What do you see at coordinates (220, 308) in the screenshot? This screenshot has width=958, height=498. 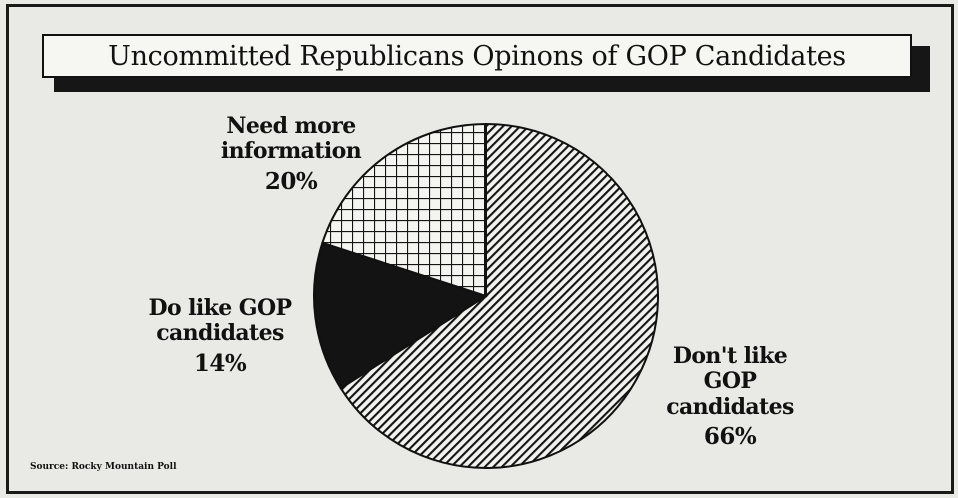 I see `label-do-like-line1: Do like GOP` at bounding box center [220, 308].